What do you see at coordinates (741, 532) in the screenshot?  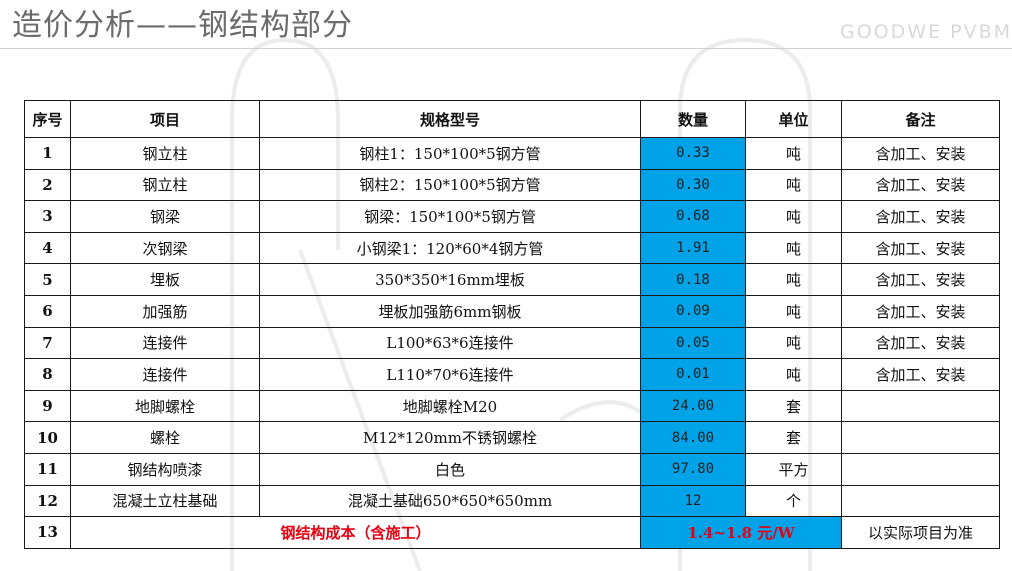 I see `summary-cost-value: 1.4~1.8 元/W` at bounding box center [741, 532].